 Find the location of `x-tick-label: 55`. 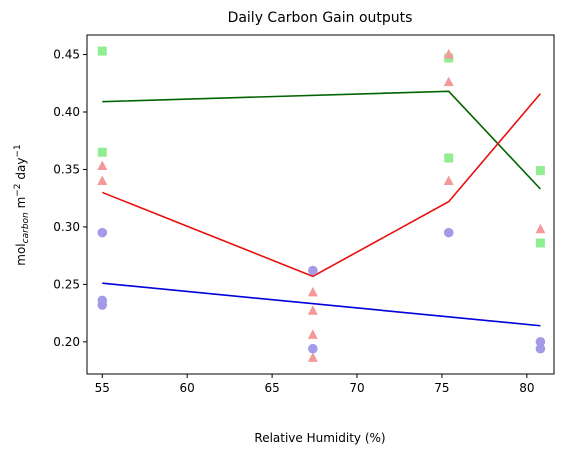

x-tick-label: 55 is located at coordinates (102, 388).